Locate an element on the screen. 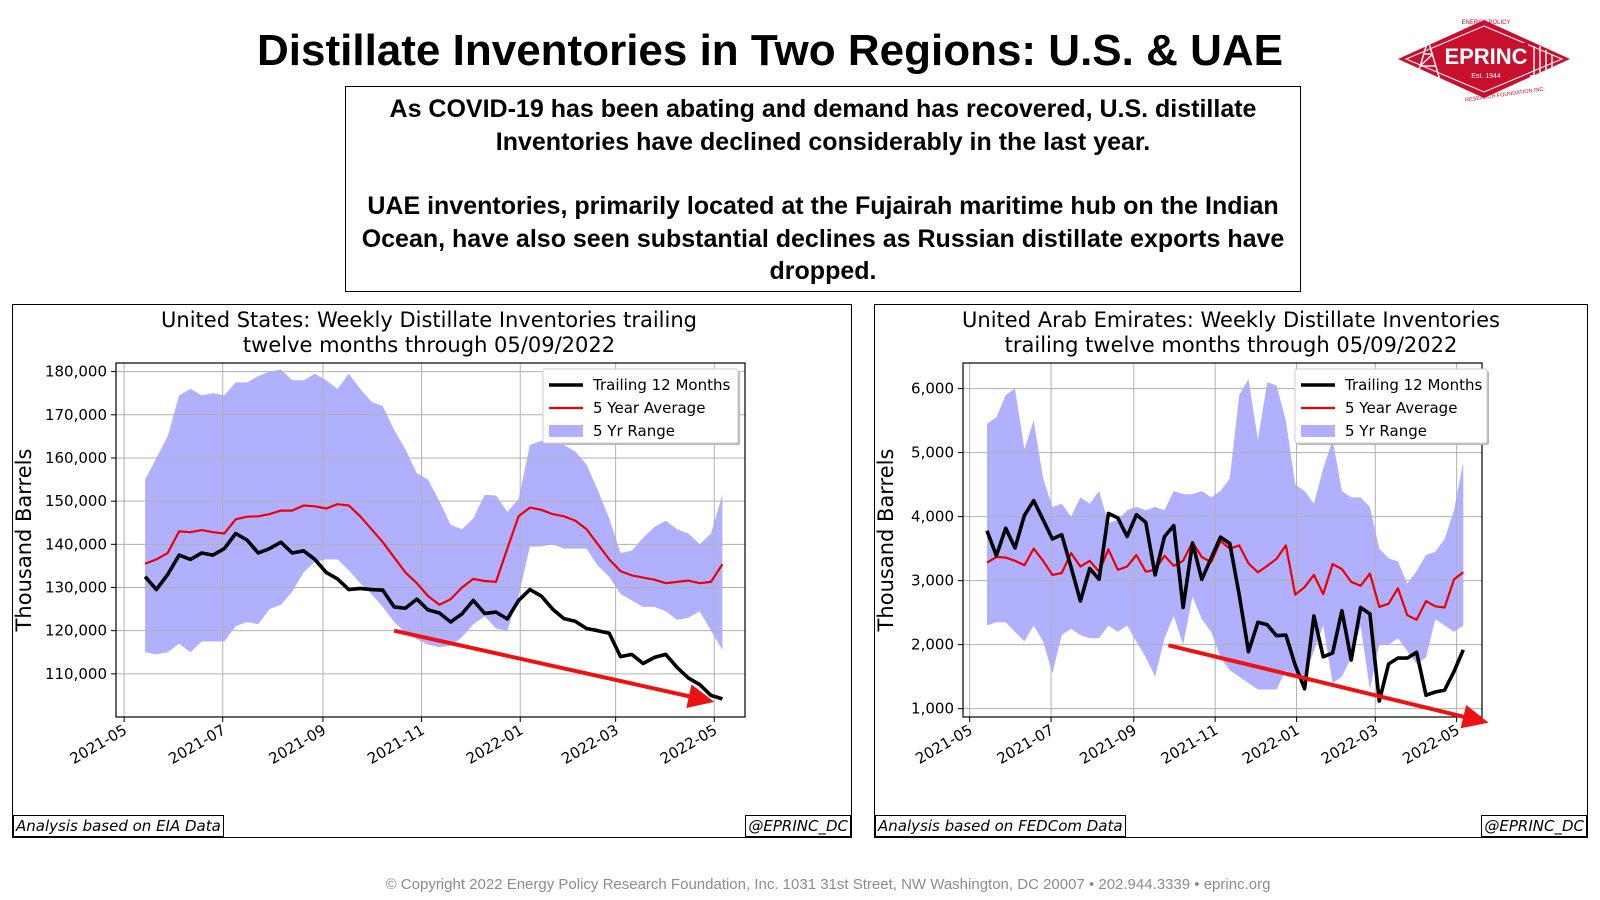  y-tick-label: 150,000 is located at coordinates (76, 501).